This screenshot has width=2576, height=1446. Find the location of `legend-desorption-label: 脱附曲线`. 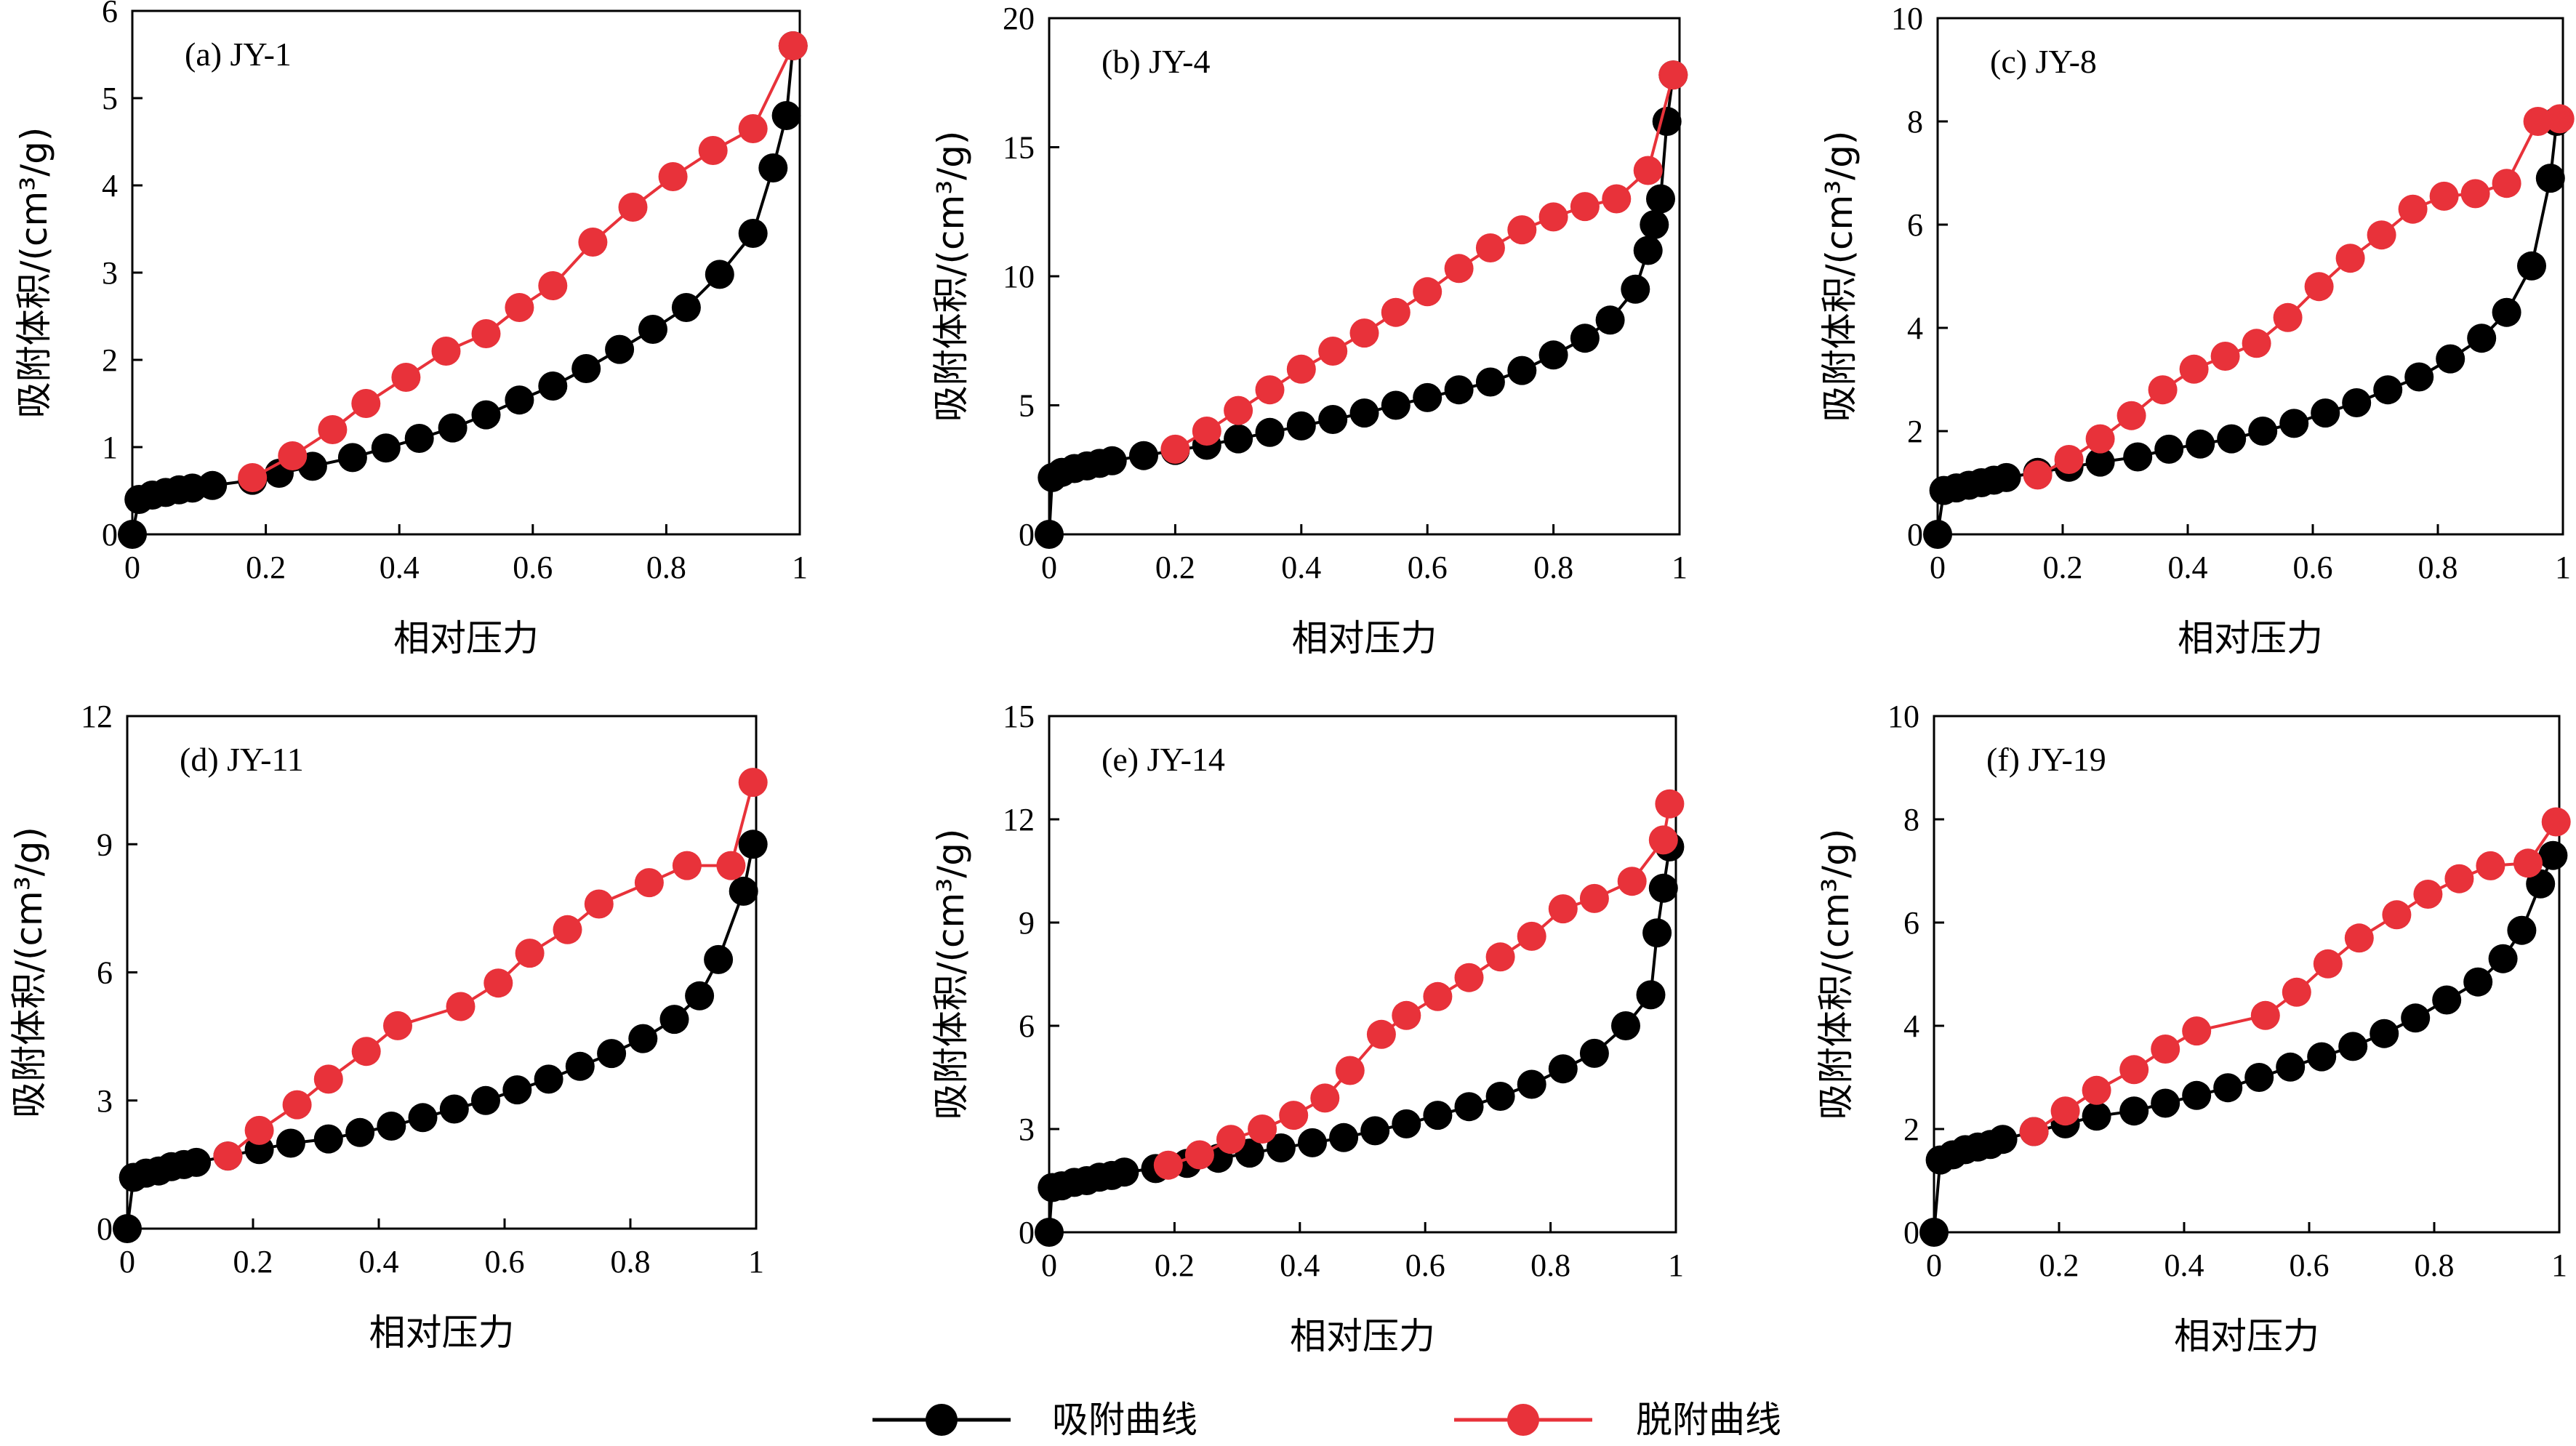

legend-desorption-label: 脱附曲线 is located at coordinates (1708, 1420).